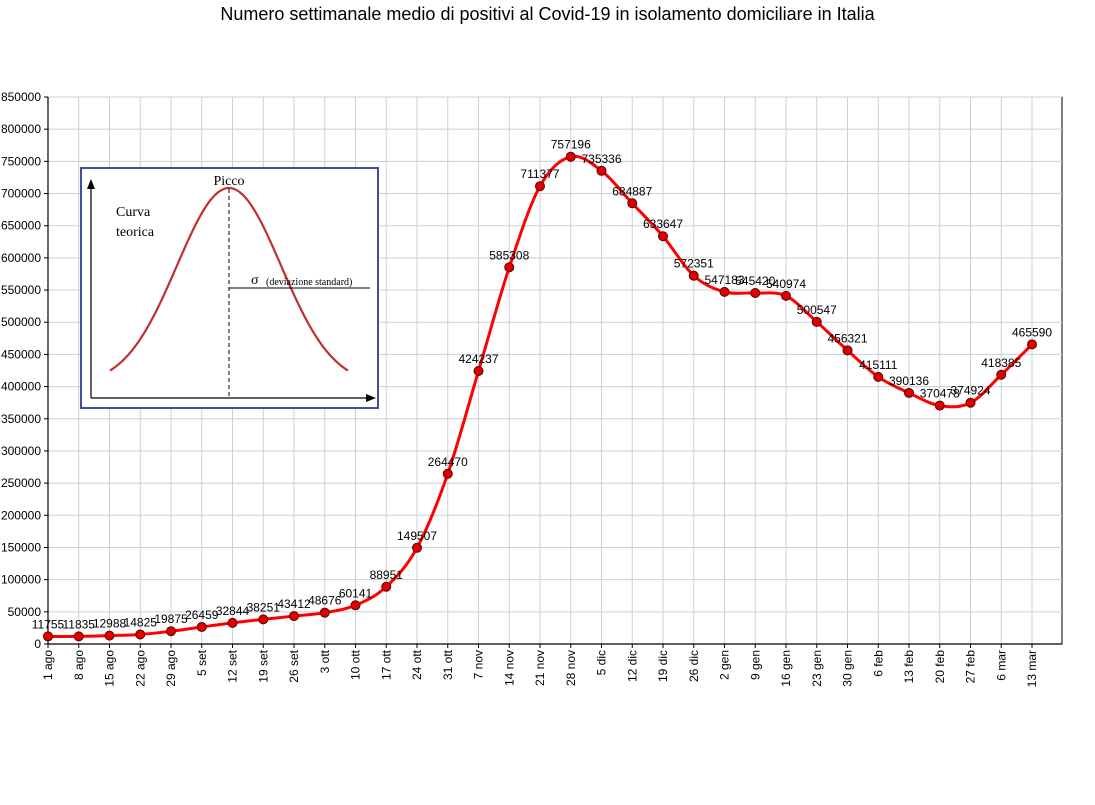 The width and height of the screenshot is (1095, 805). Describe the element at coordinates (21, 97) in the screenshot. I see `y-tick-label: 850000` at that location.